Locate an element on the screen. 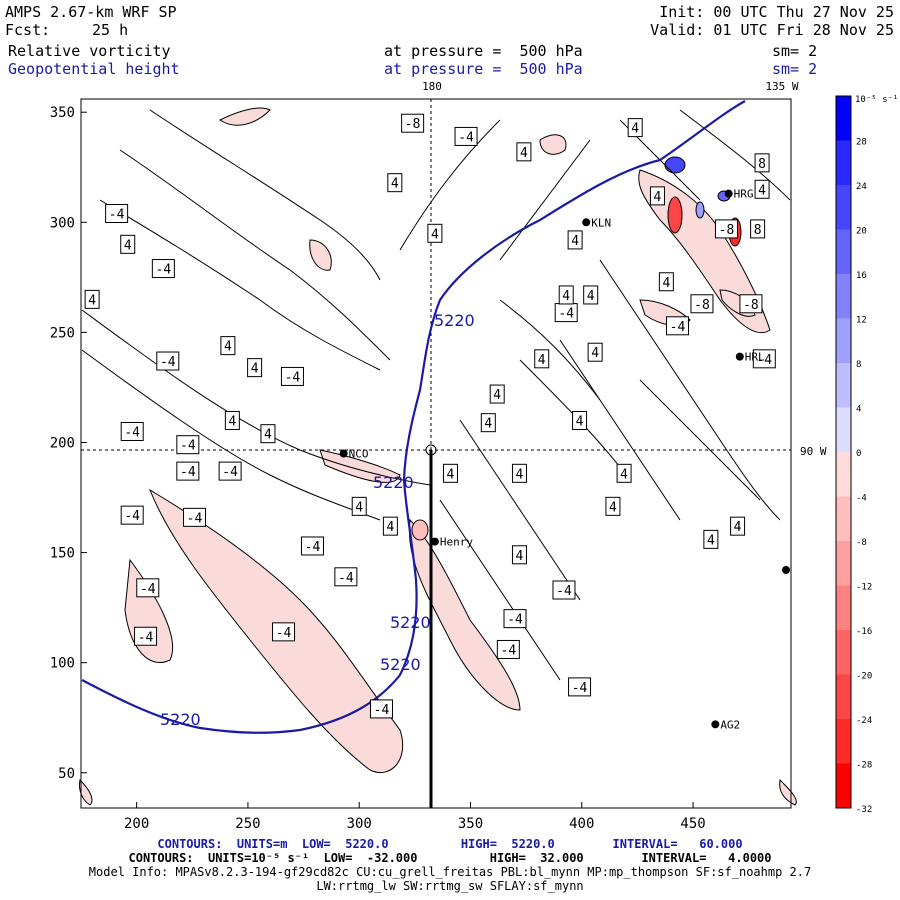 This screenshot has height=900, width=900. x-tick-label: 250 is located at coordinates (247, 824).